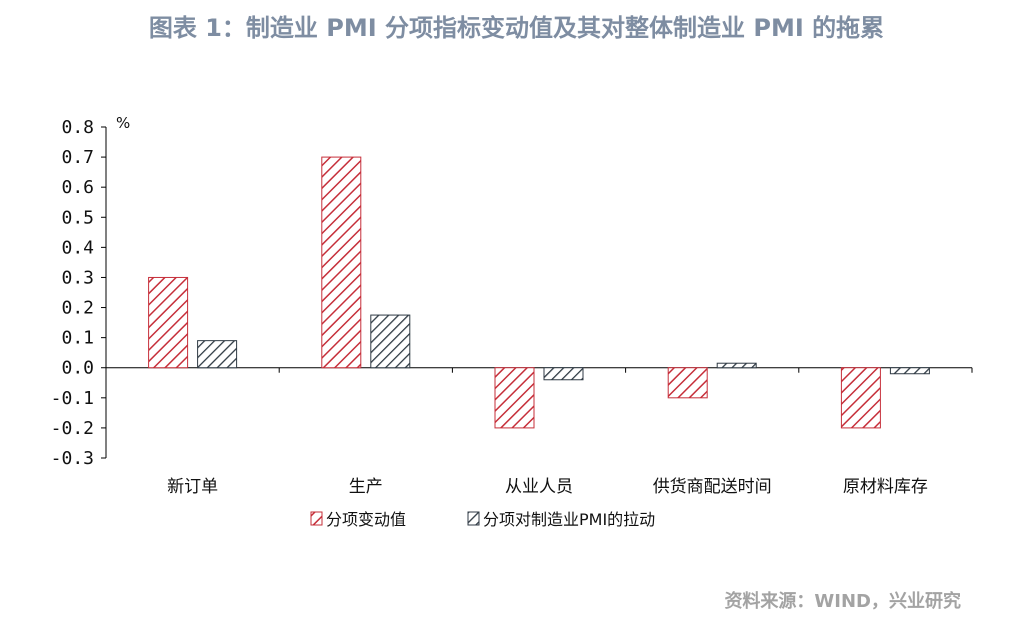 The width and height of the screenshot is (1033, 621). Describe the element at coordinates (77, 308) in the screenshot. I see `y-tick-label: 0.2` at that location.